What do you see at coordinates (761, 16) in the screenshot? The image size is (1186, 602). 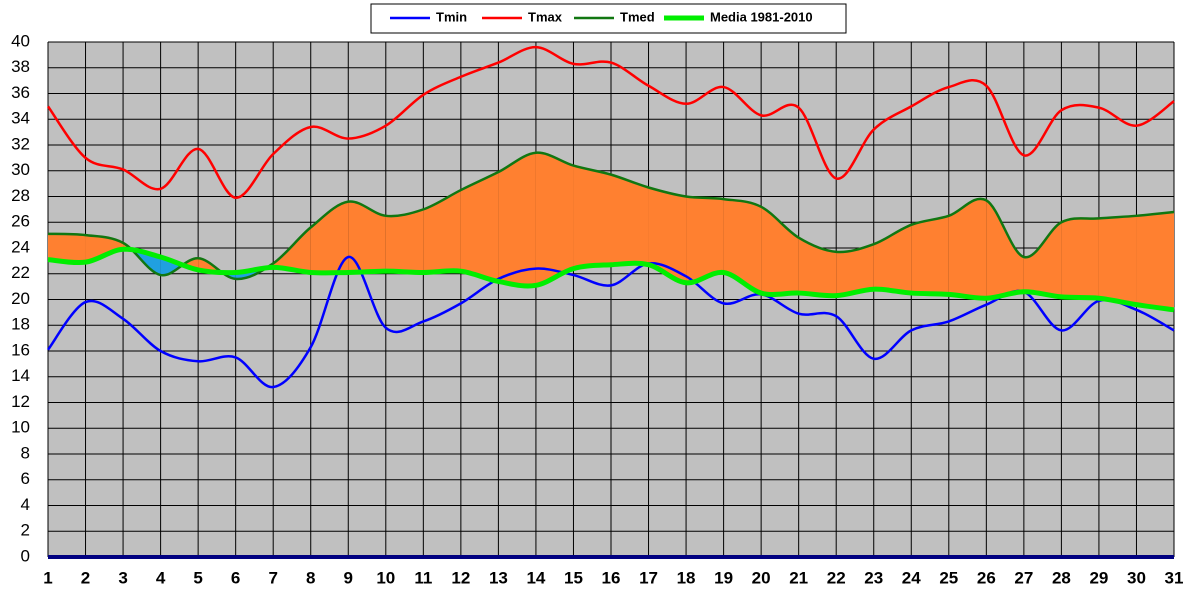 I see `legend-label: Media 1981-2010` at bounding box center [761, 16].